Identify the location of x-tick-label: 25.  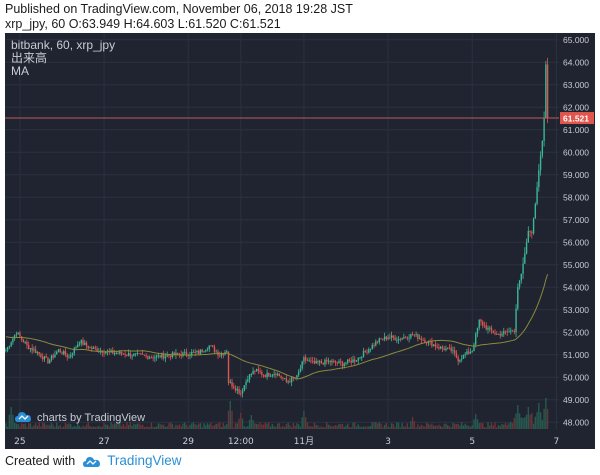
(19, 442).